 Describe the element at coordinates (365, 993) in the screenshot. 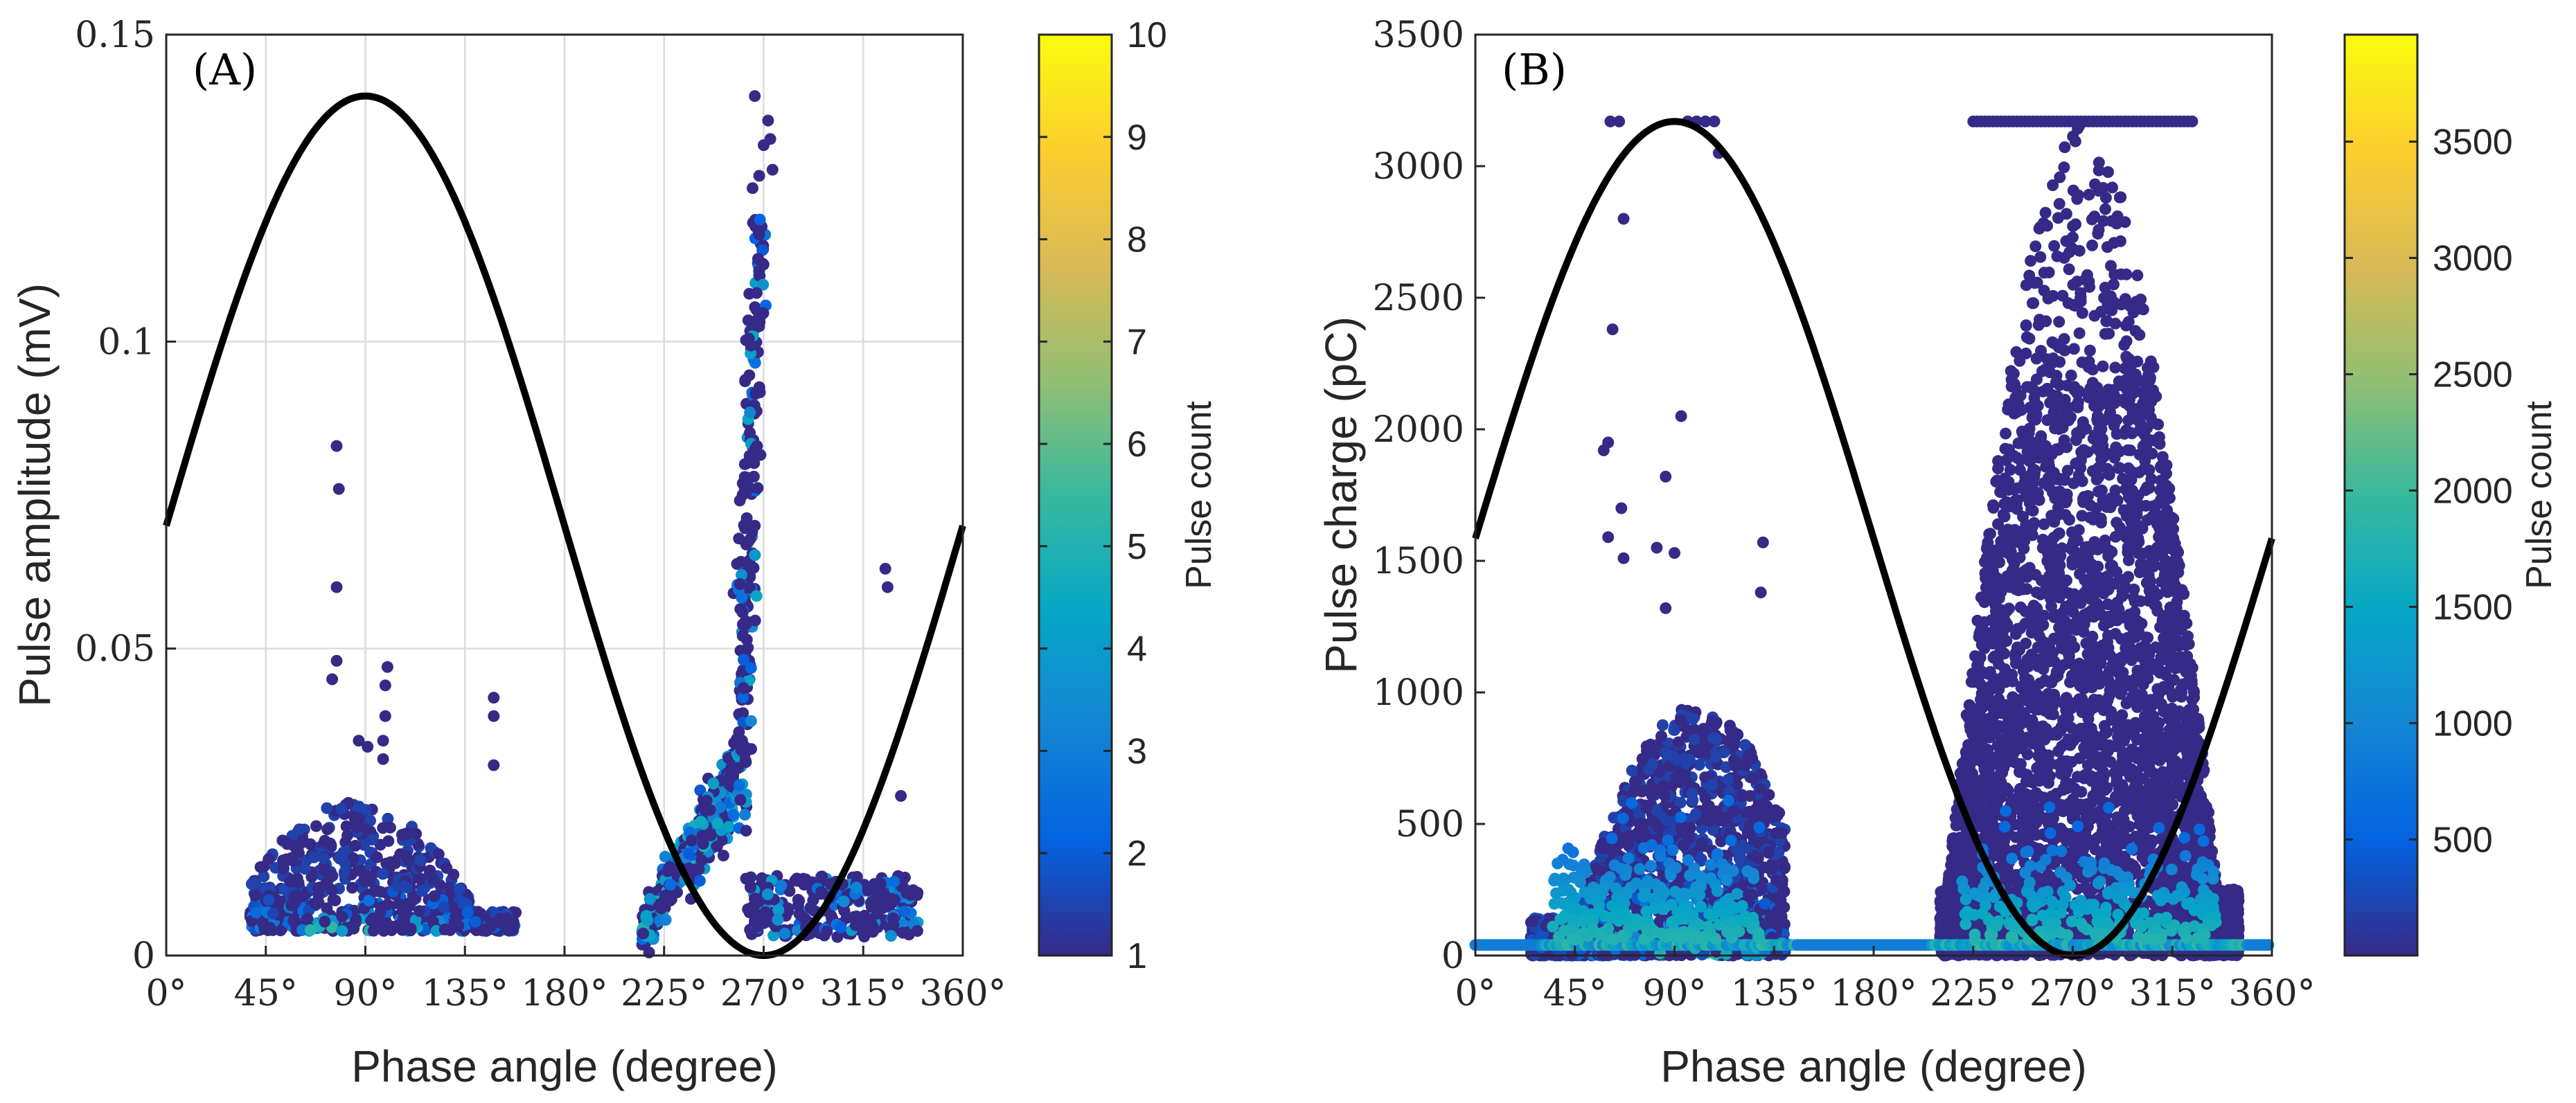

I see `panel-a-x-tick-label: 90°` at that location.